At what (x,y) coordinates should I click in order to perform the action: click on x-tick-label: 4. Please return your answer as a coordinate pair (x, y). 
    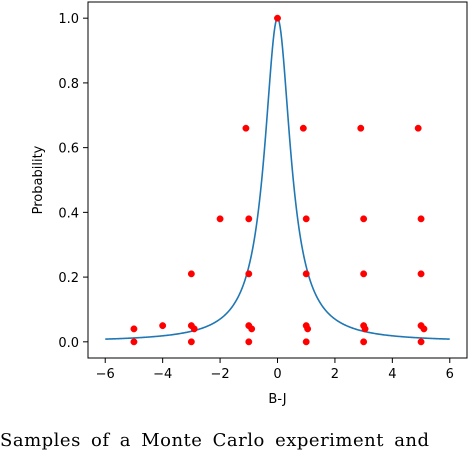
    Looking at the image, I should click on (392, 374).